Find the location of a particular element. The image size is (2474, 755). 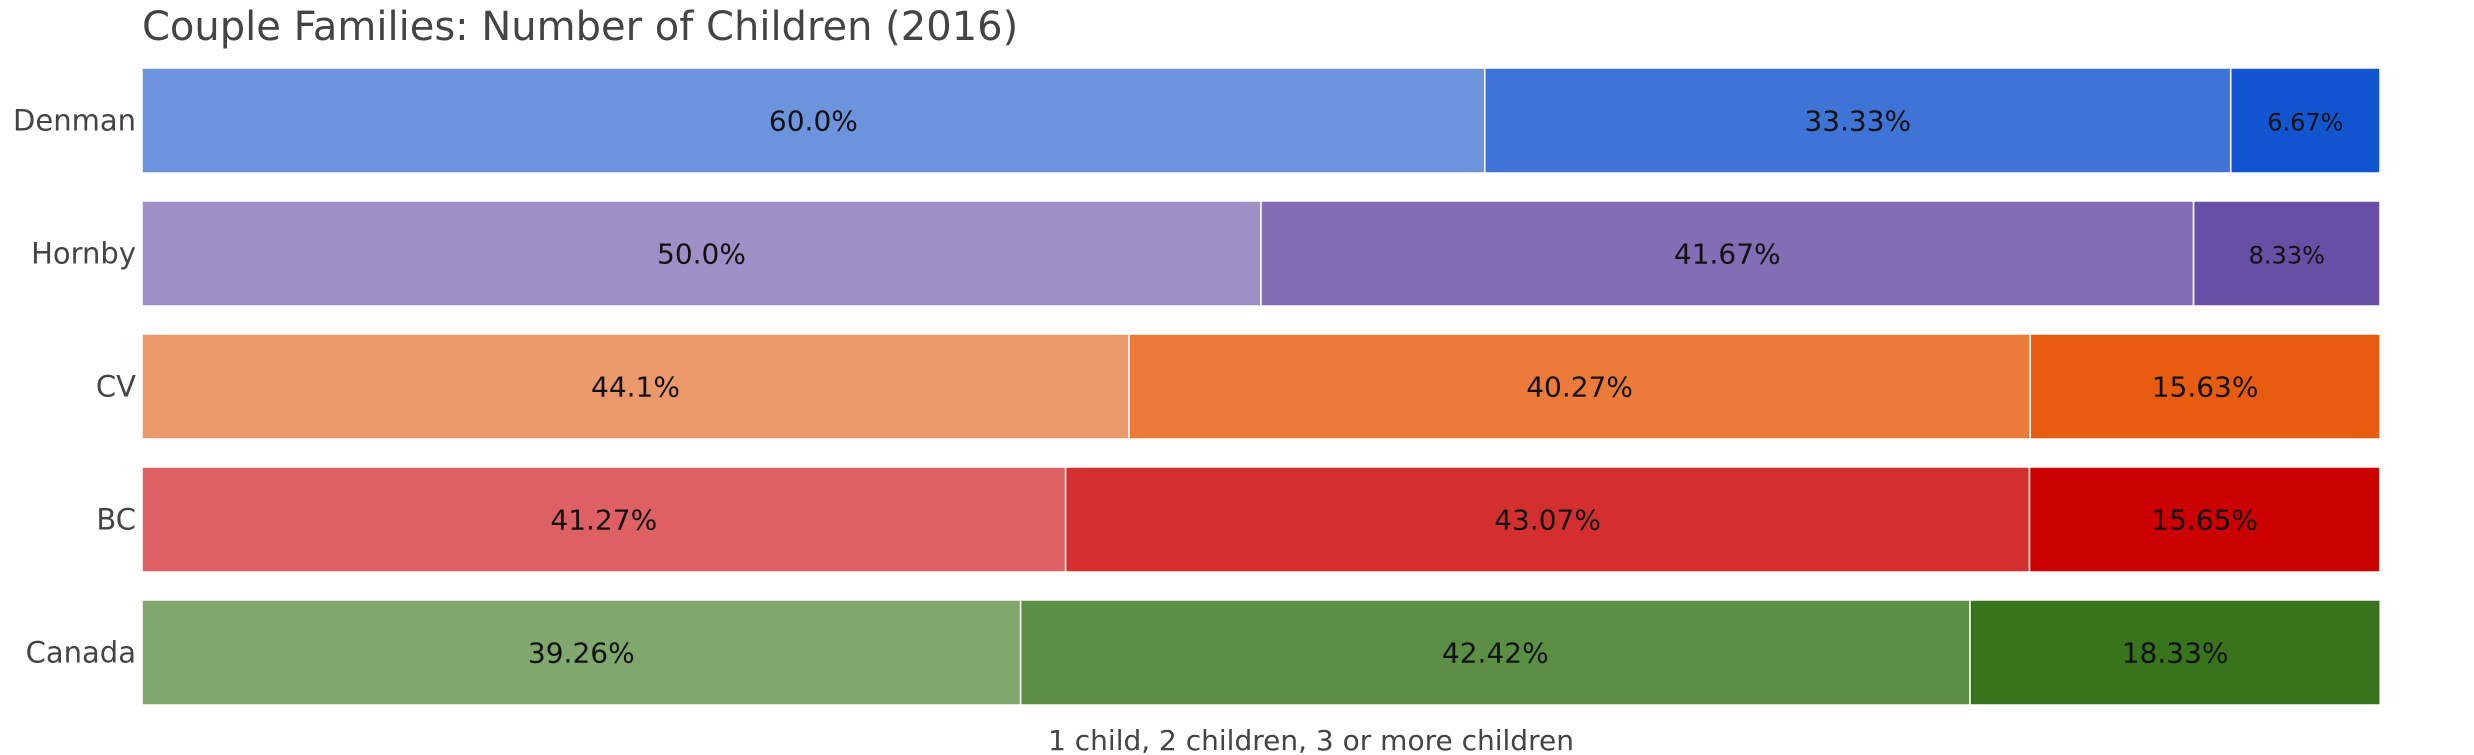

data-label-hornby-1: 50.0% is located at coordinates (701, 254).